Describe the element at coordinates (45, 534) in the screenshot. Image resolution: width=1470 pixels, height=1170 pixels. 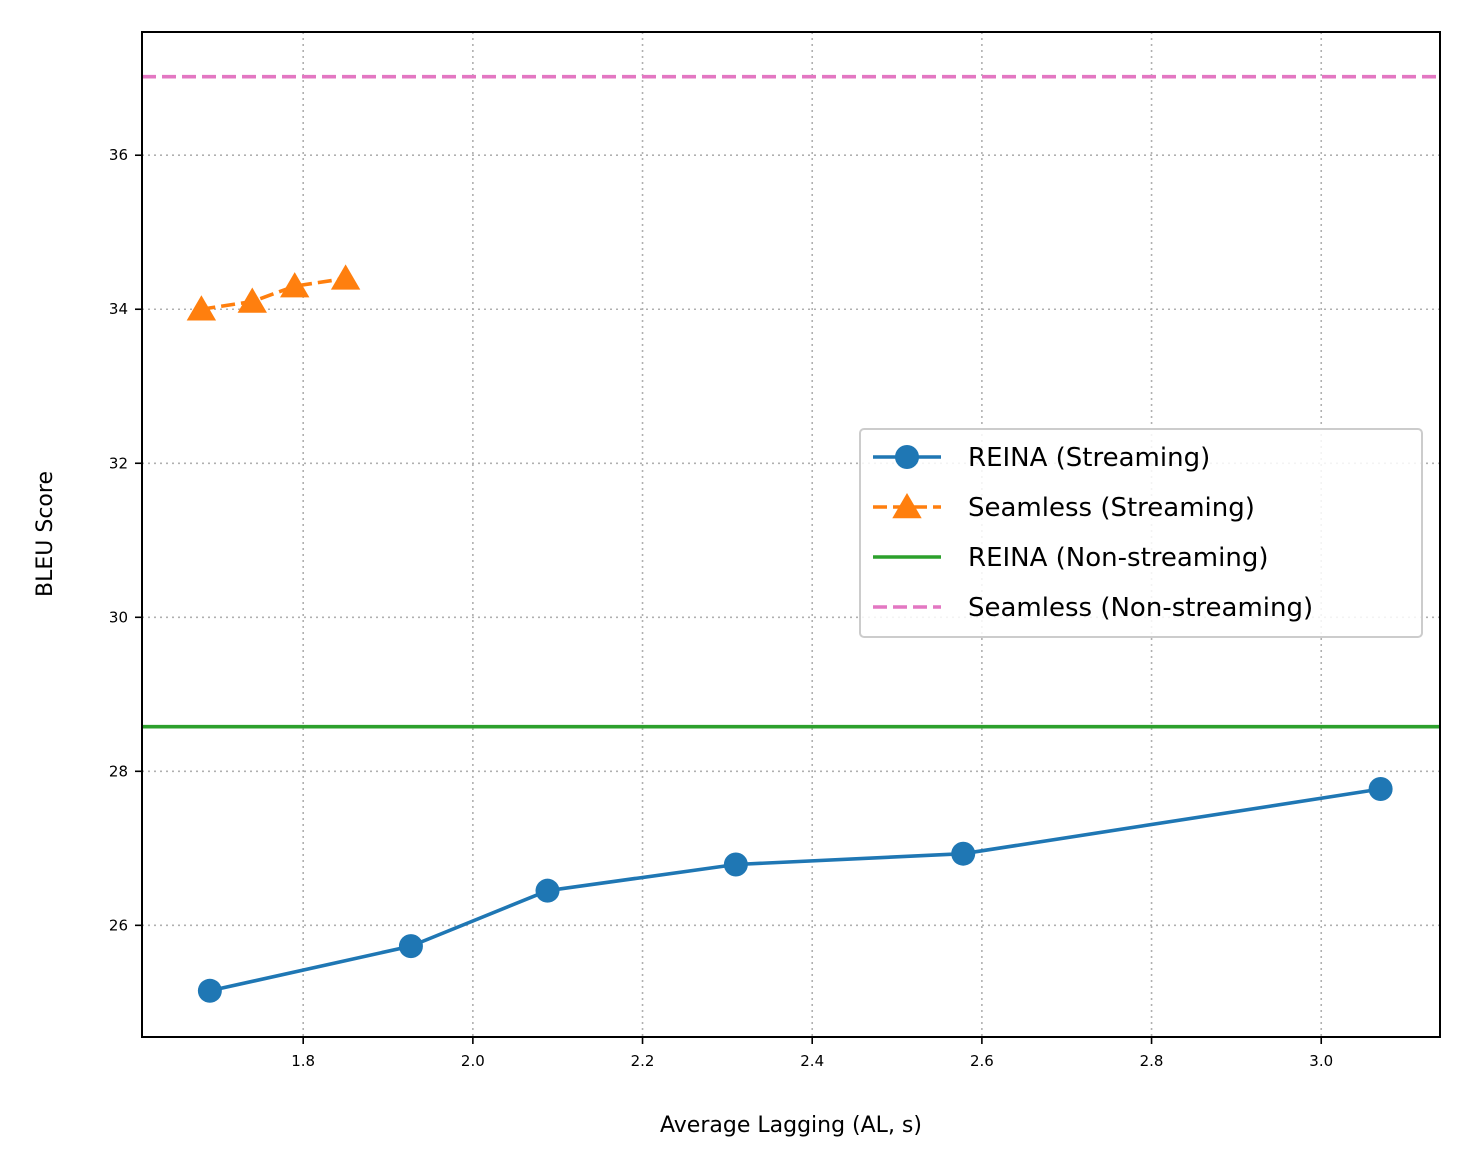
I see `y-axis-label: BLEU Score` at that location.